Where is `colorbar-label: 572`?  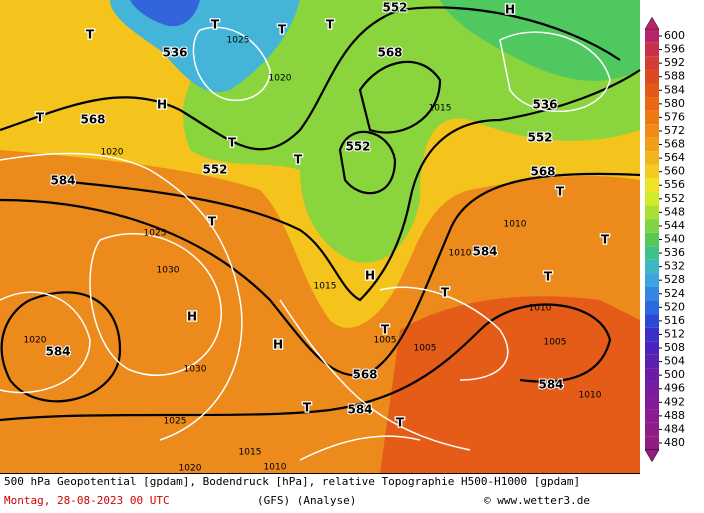 colorbar-label: 572 is located at coordinates (674, 130).